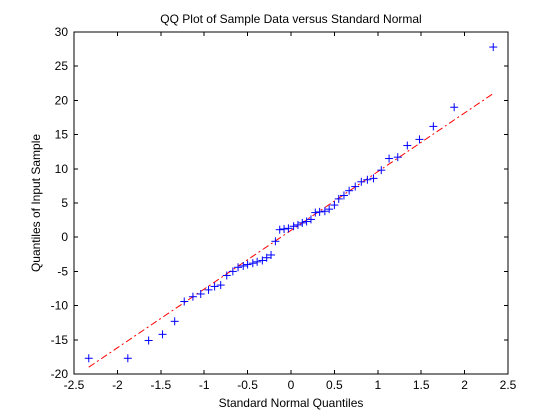  What do you see at coordinates (62, 66) in the screenshot?
I see `y-tick-label: 25` at bounding box center [62, 66].